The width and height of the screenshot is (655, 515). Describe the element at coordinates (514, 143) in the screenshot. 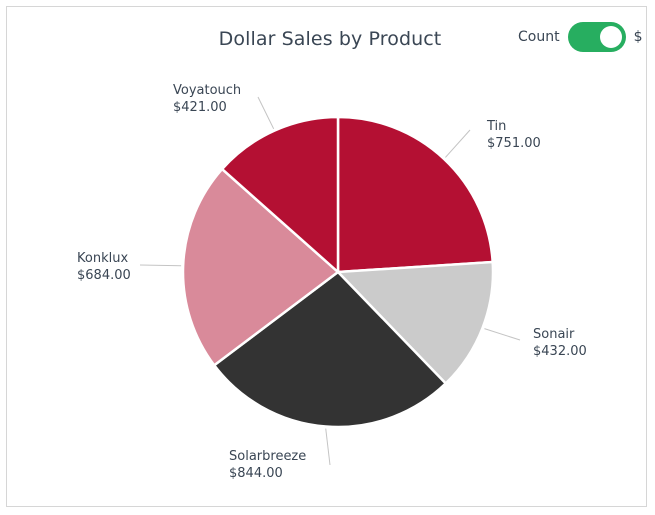

I see `slice-value-tin: $751.00` at that location.